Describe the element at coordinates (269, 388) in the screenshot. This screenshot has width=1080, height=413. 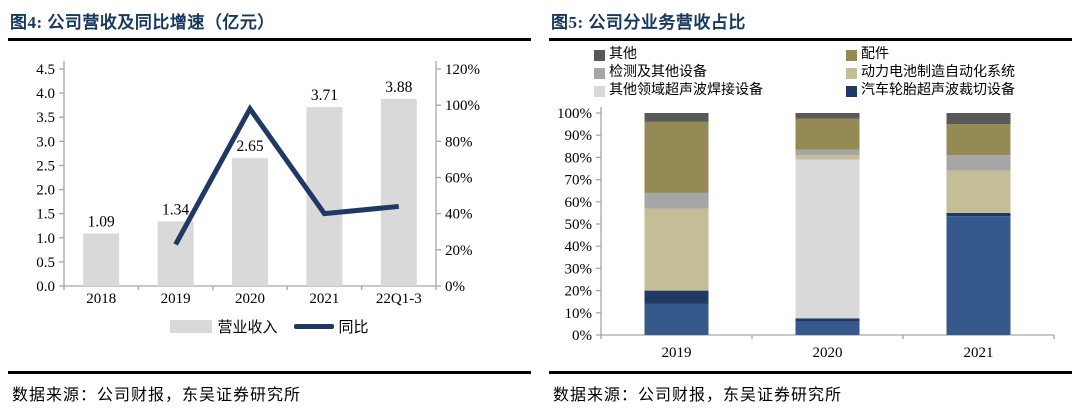
I see `figure4-source-note: 数据来源：公司财报，东吴证券研究所` at that location.